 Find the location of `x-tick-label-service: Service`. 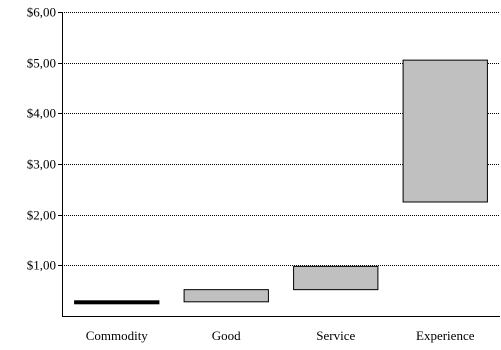

x-tick-label-service: Service is located at coordinates (335, 335).